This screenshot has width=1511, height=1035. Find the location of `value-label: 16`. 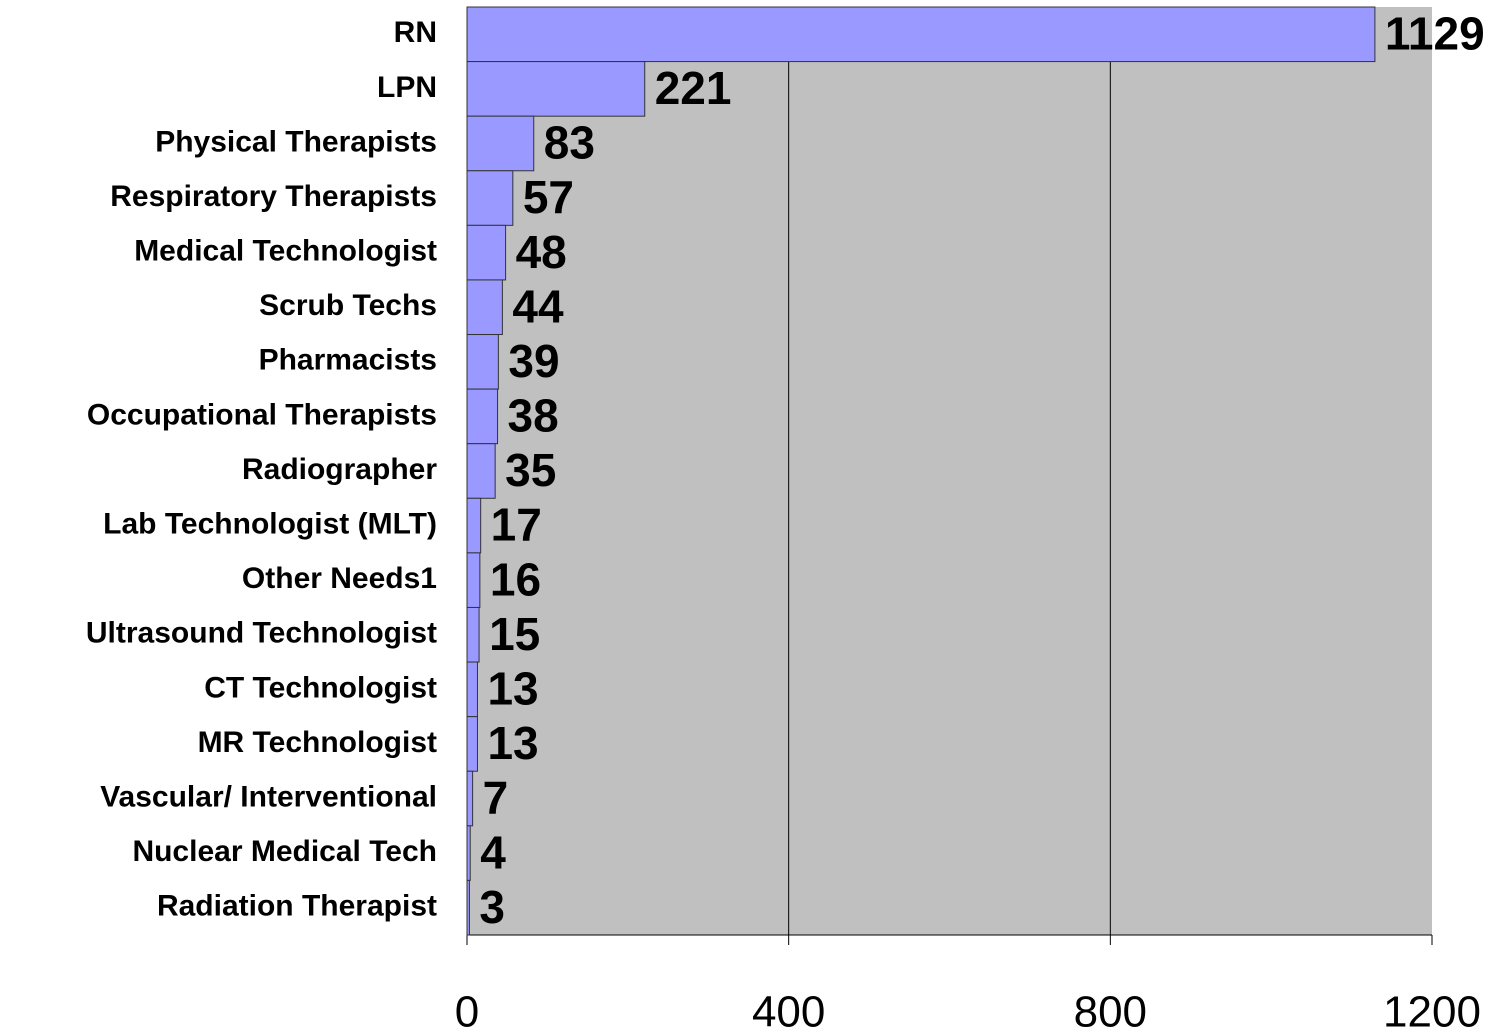

value-label: 16 is located at coordinates (515, 579).